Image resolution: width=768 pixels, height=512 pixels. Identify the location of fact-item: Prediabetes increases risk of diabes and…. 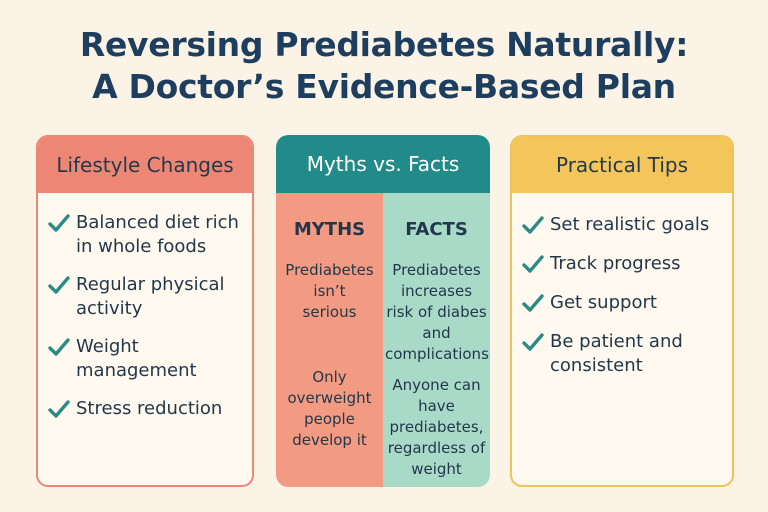
(437, 312).